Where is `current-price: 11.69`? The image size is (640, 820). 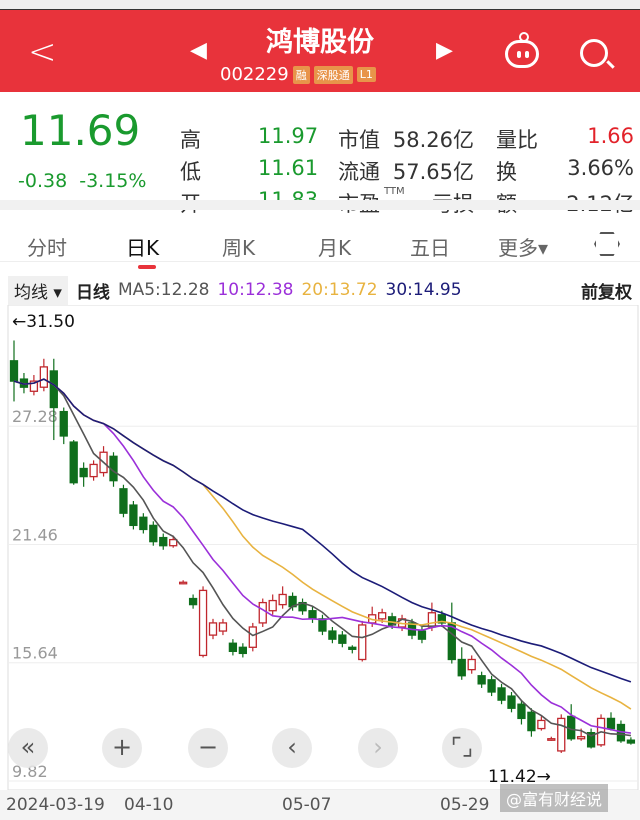
current-price: 11.69 is located at coordinates (80, 130).